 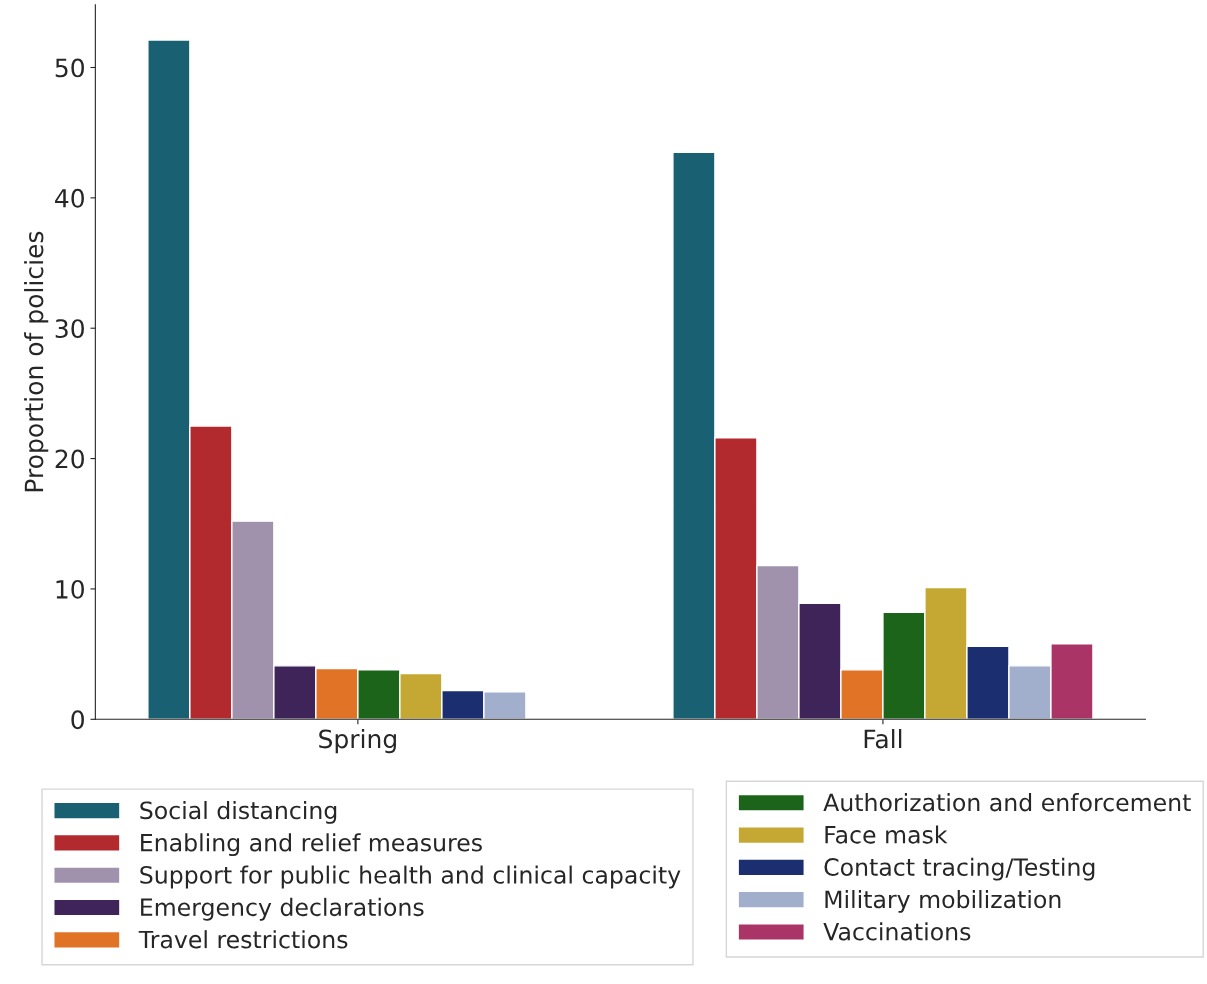 What do you see at coordinates (1007, 802) in the screenshot?
I see `legend-label: Authorization and enforcement` at bounding box center [1007, 802].